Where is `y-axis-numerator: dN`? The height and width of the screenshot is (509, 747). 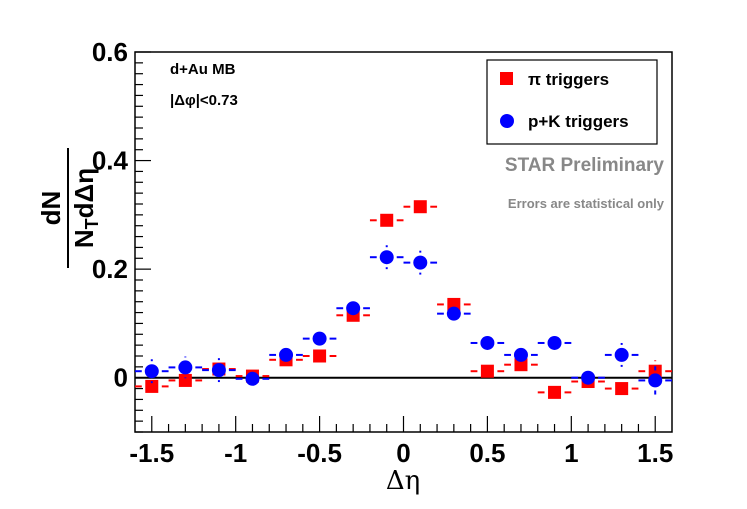
y-axis-numerator: dN is located at coordinates (51, 208).